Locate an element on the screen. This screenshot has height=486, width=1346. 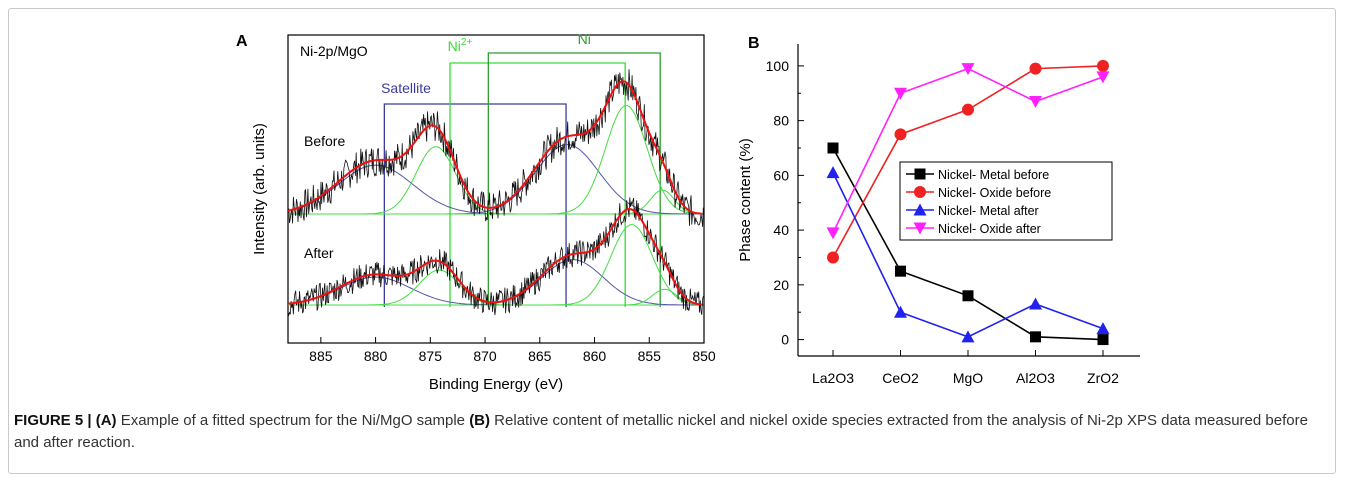
x-tick-label: 865 is located at coordinates (540, 356).